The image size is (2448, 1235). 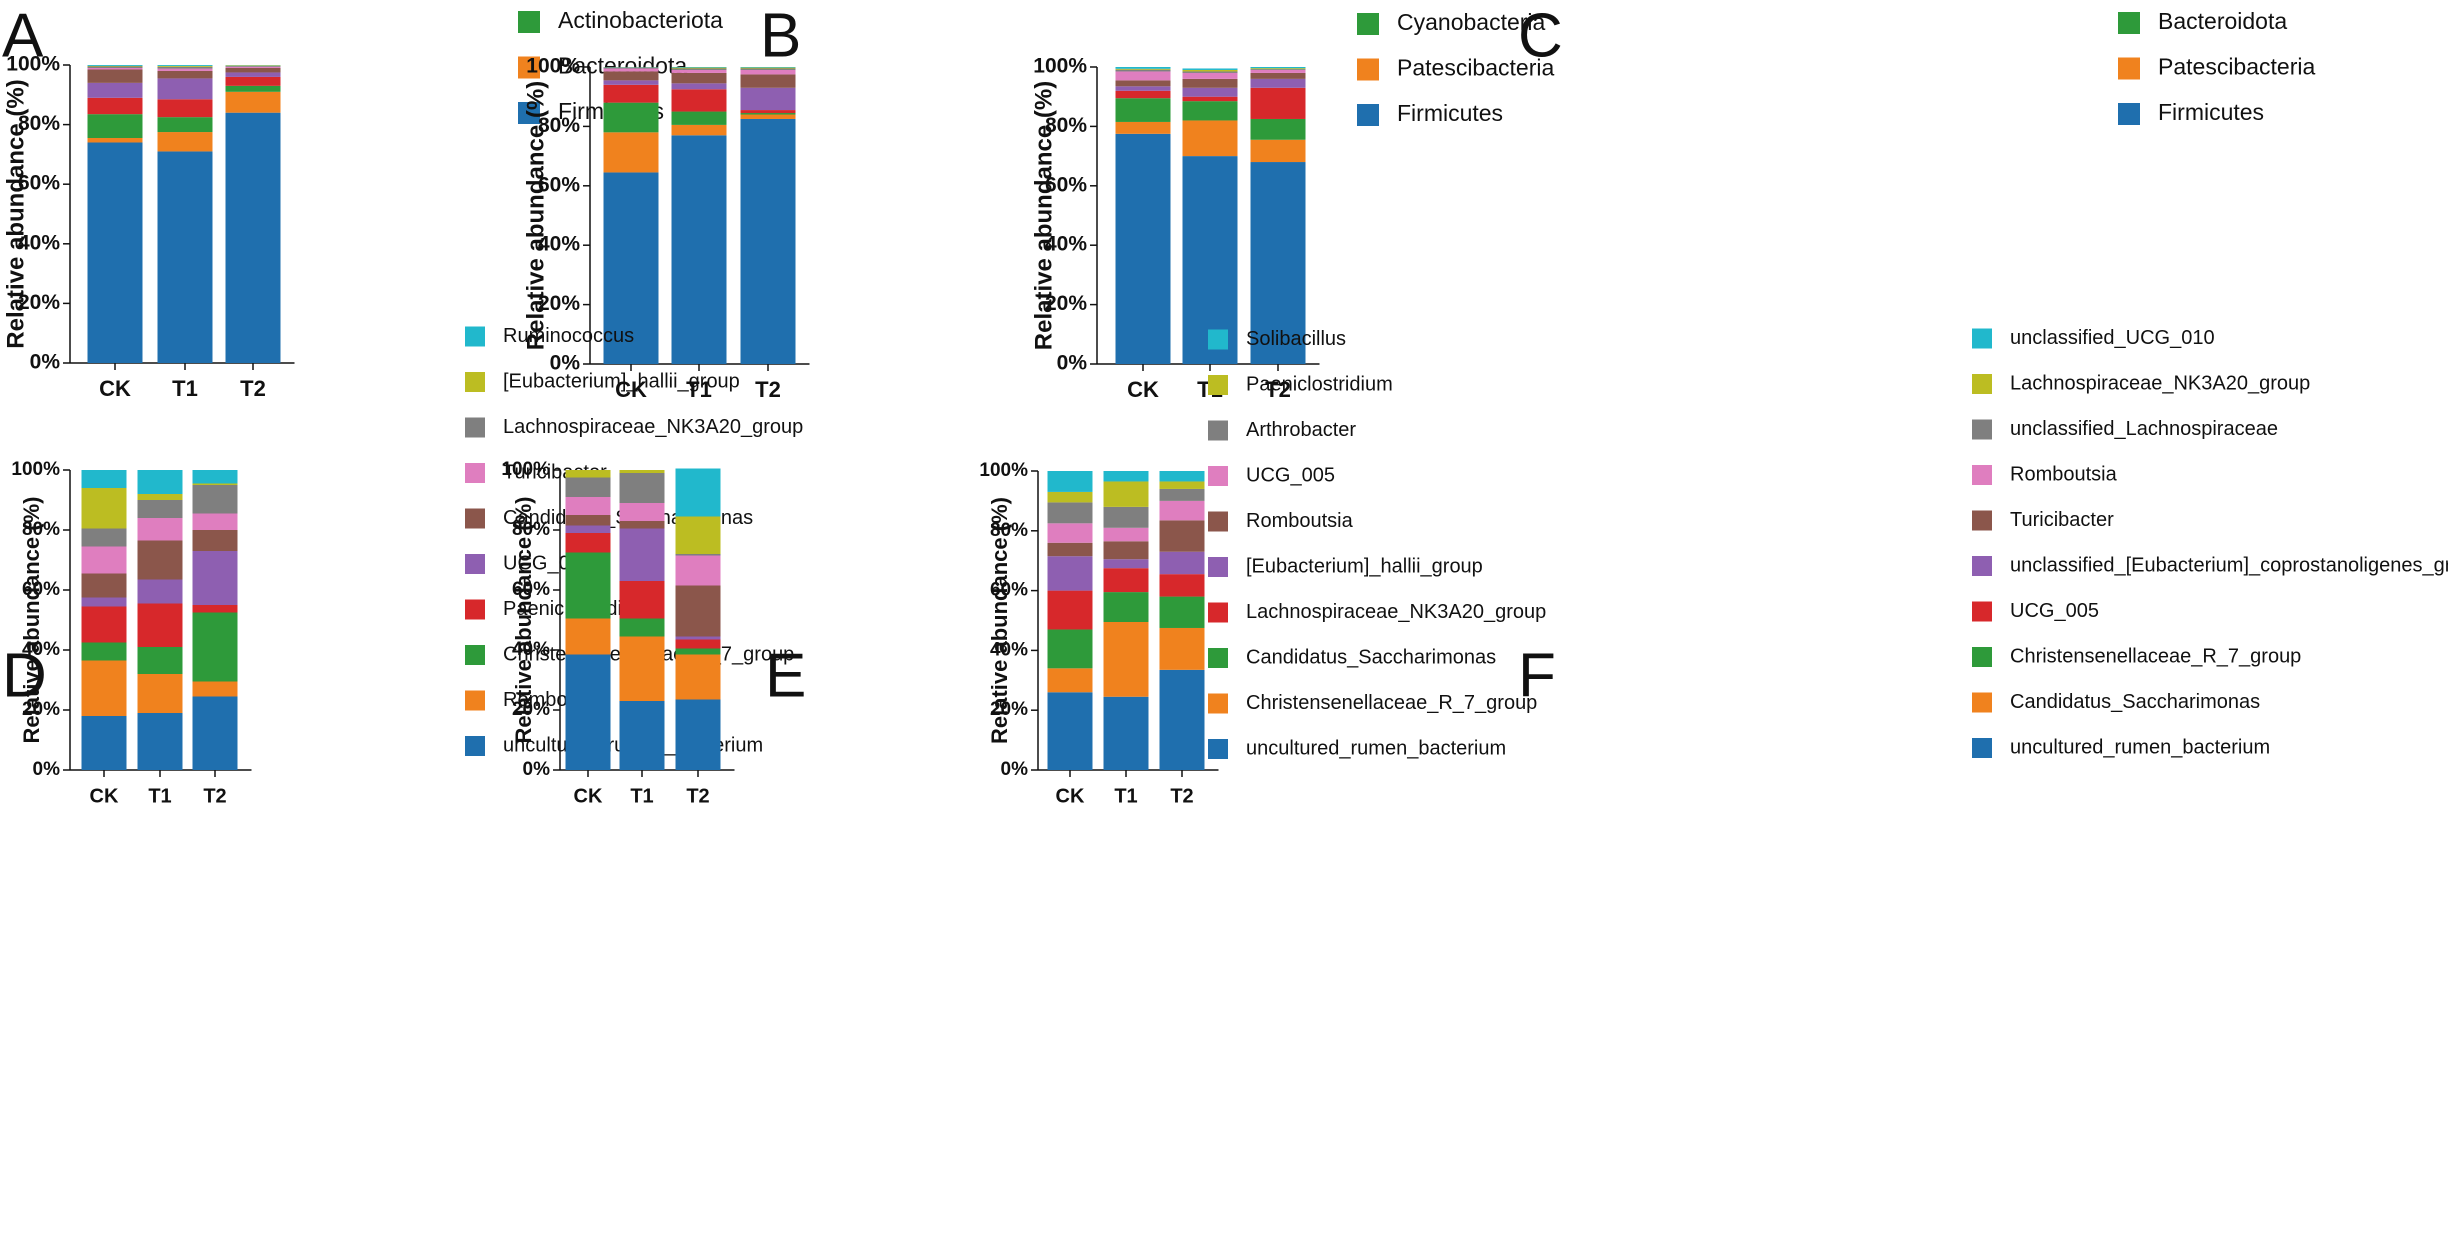 What do you see at coordinates (780, 35) in the screenshot?
I see `panel-letter: B` at bounding box center [780, 35].